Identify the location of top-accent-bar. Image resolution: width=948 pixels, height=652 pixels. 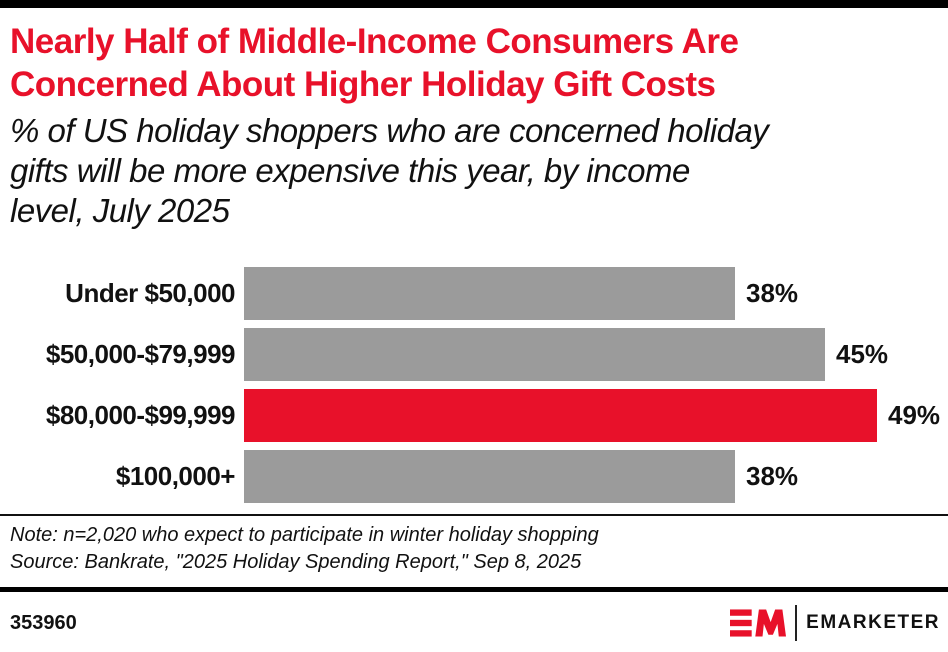
(474, 4).